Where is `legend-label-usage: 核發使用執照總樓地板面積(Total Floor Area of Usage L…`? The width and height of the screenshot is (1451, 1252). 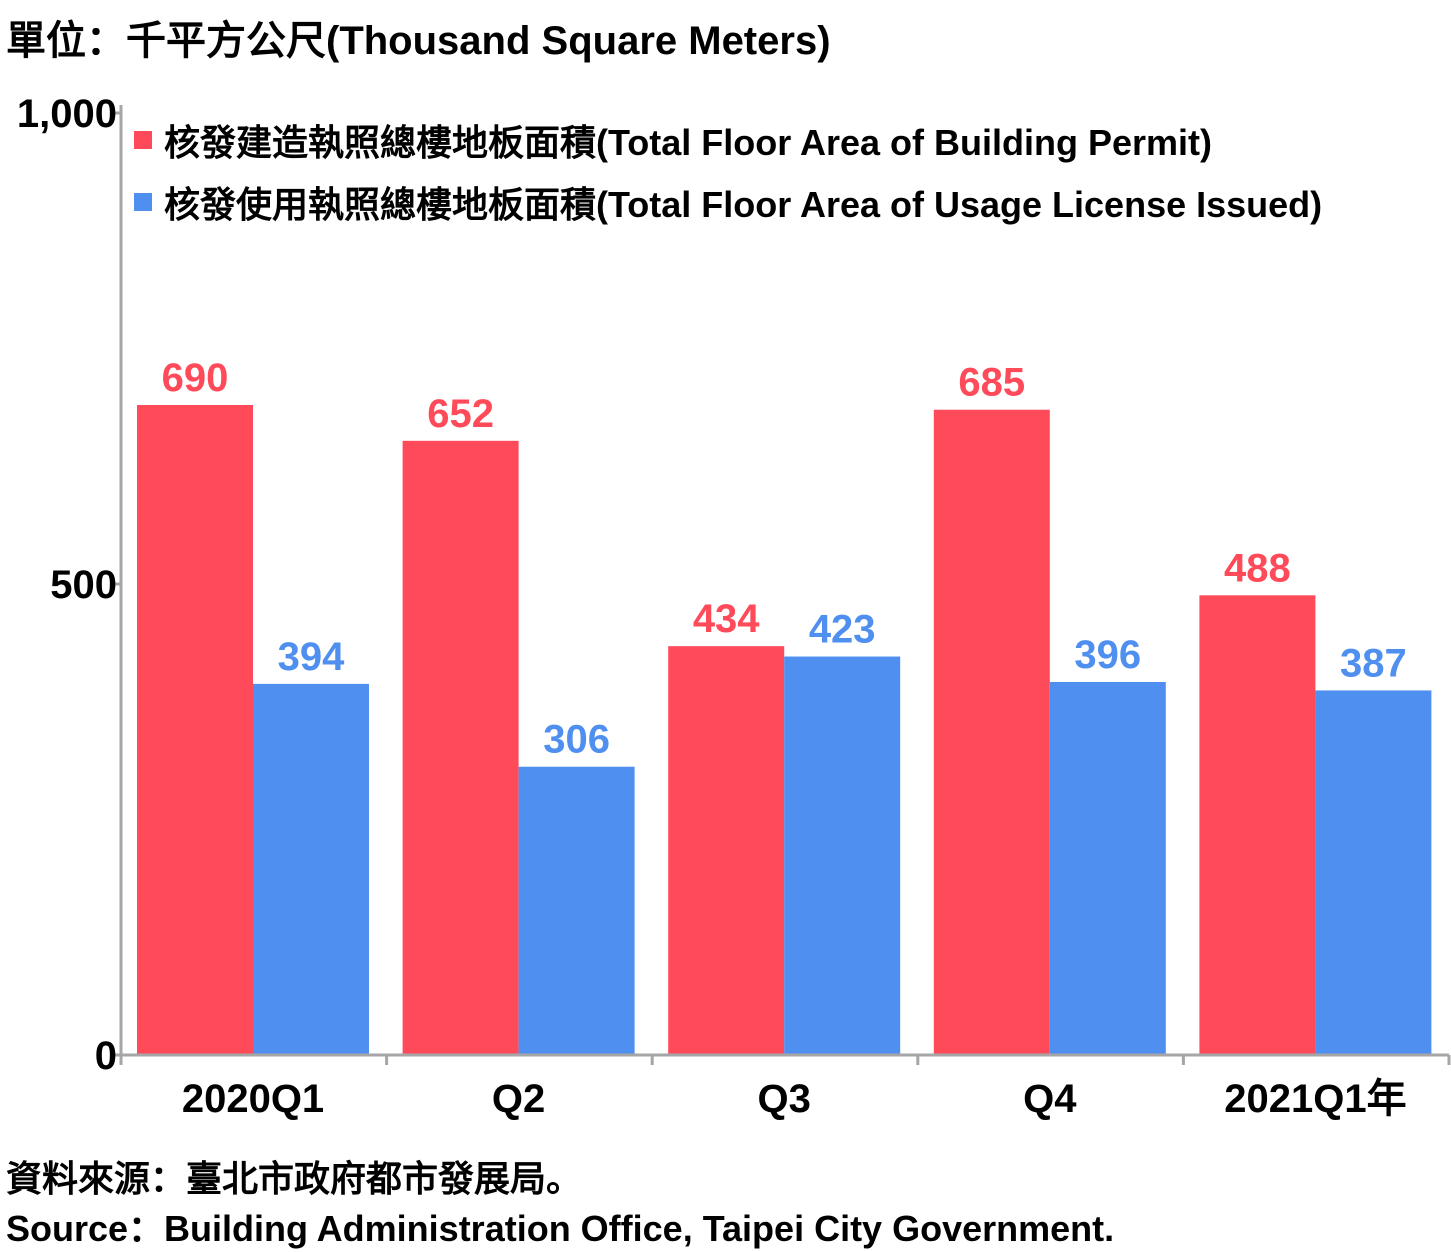
legend-label-usage: 核發使用執照總樓地板面積(Total Floor Area of Usage L… is located at coordinates (743, 204).